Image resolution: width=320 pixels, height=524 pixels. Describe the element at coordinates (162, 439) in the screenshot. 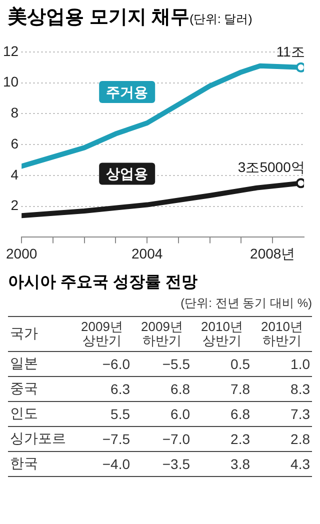

I see `data-label: −7.0` at that location.